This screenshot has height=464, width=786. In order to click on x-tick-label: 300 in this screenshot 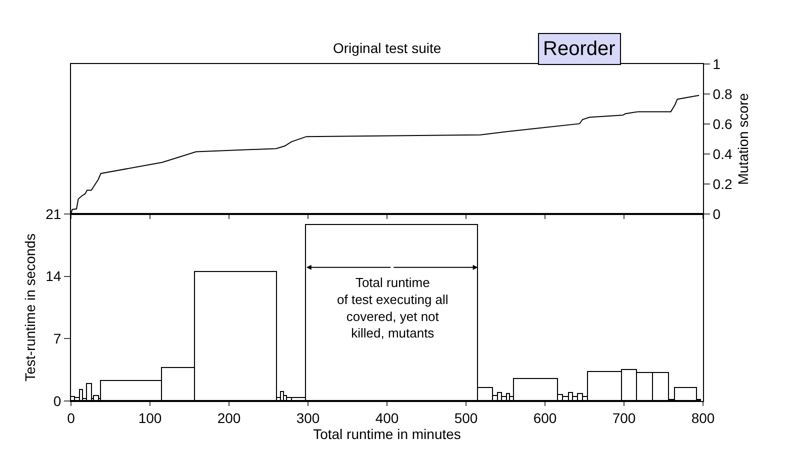, I will do `click(308, 418)`.